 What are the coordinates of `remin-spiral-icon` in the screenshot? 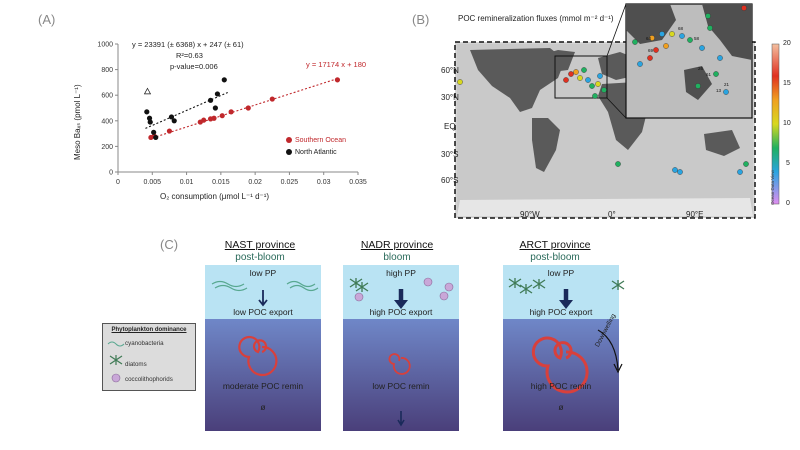 It's located at (560, 365).